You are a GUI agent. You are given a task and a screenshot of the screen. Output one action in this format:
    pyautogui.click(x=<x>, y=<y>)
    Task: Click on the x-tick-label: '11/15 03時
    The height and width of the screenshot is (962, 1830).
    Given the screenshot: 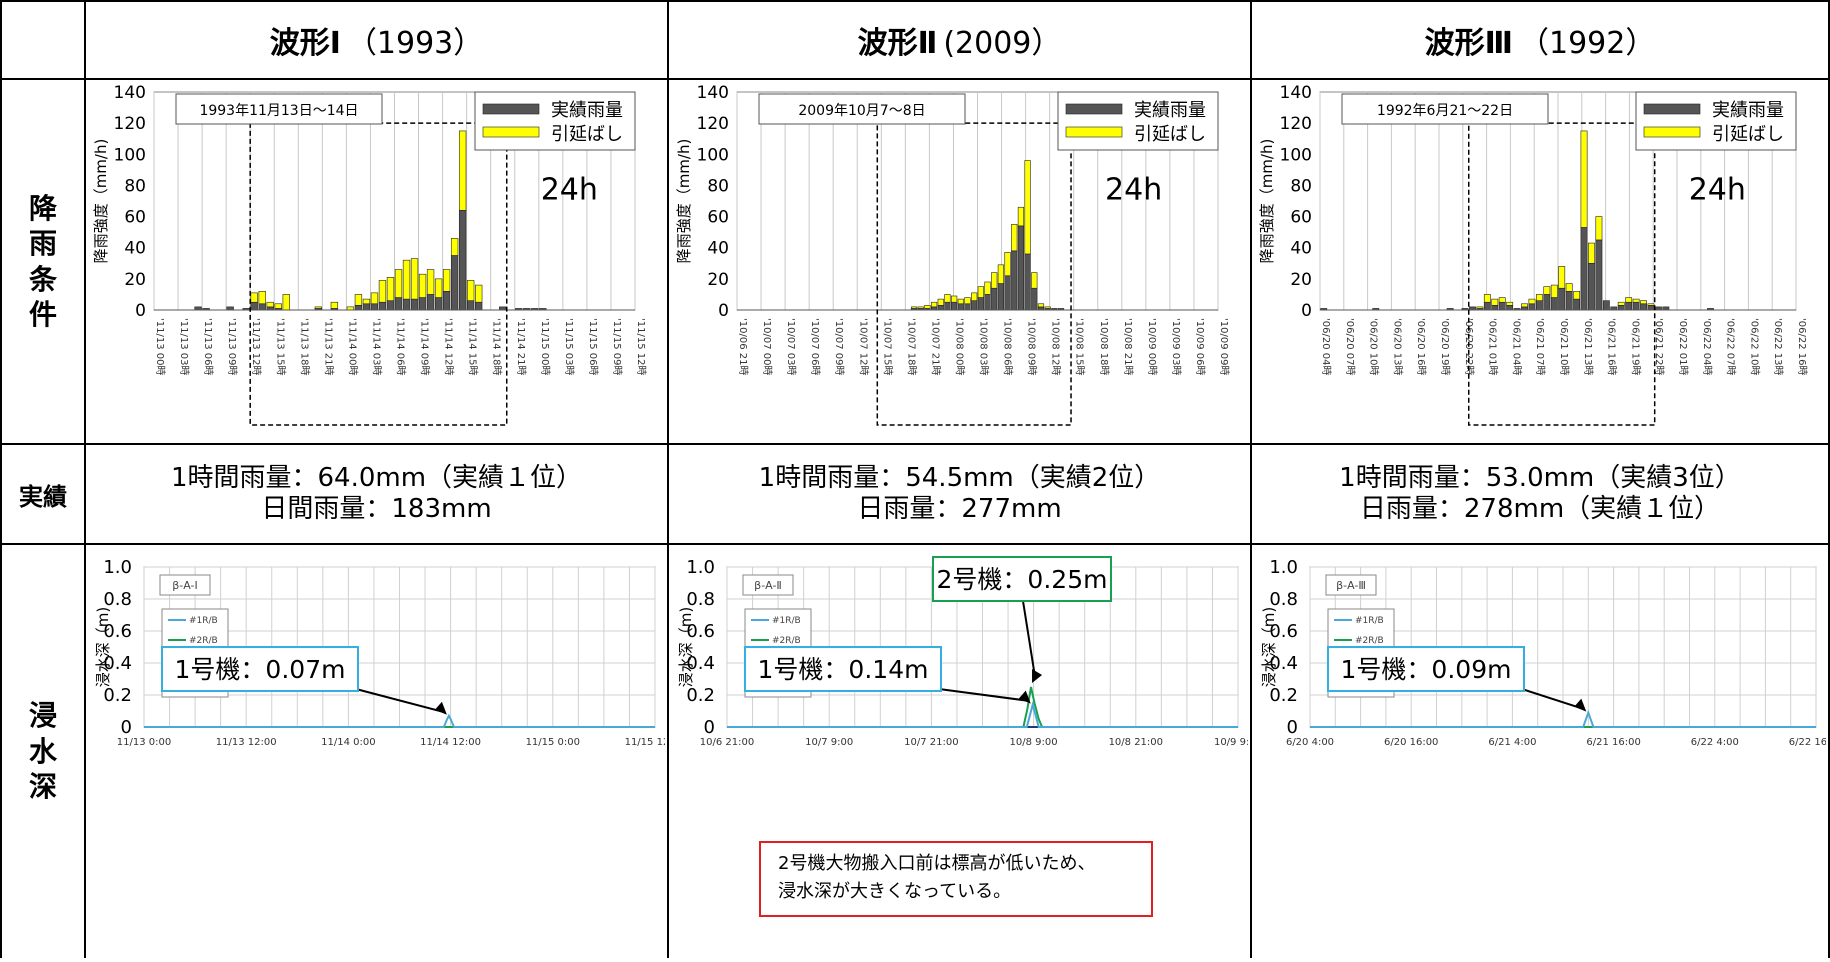 What is the action you would take?
    pyautogui.click(x=569, y=346)
    